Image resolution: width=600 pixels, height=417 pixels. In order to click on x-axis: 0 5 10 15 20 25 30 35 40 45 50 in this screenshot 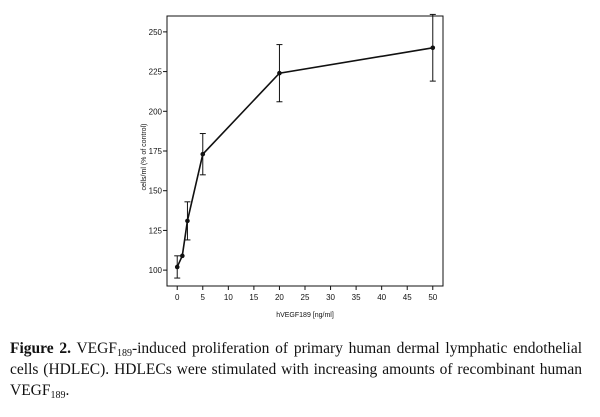, I will do `click(306, 294)`.